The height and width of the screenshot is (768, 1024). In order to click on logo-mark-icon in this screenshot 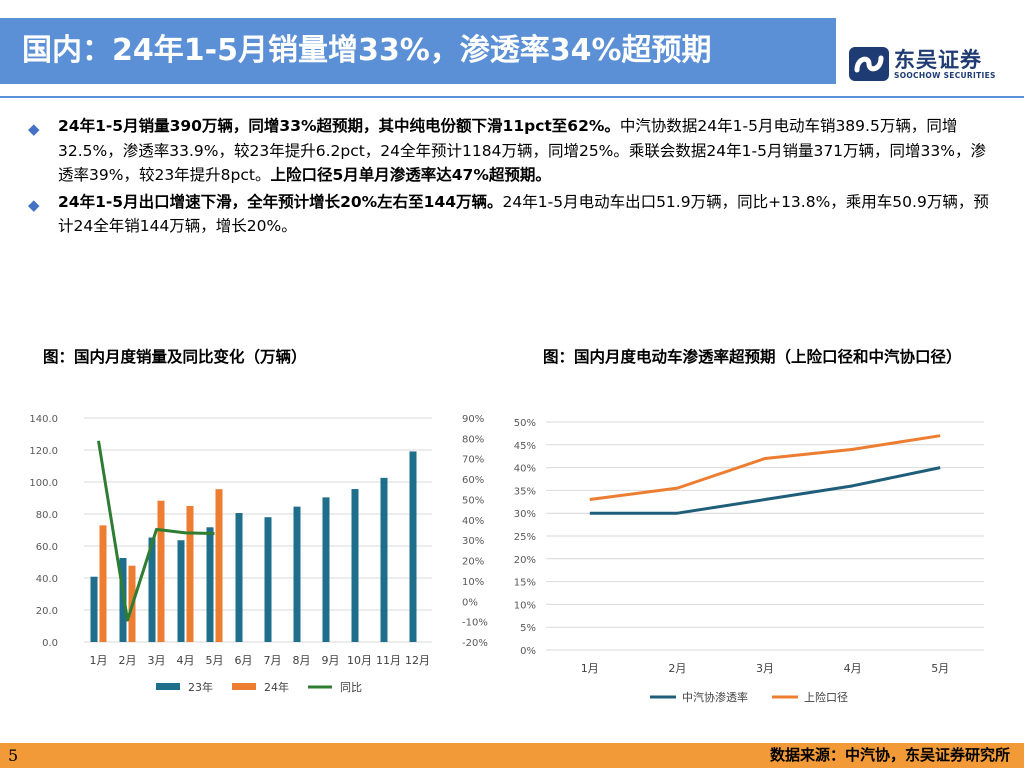, I will do `click(869, 64)`.